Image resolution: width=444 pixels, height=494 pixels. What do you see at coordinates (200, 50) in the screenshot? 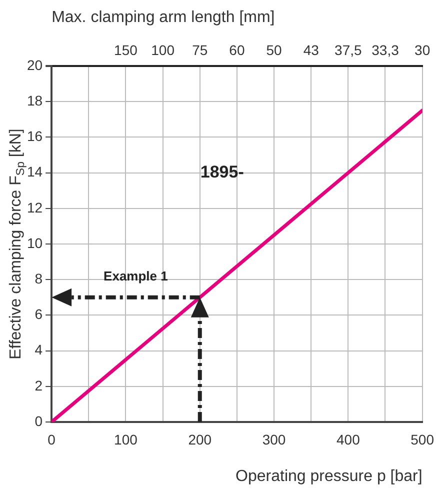
I see `text: 75` at bounding box center [200, 50].